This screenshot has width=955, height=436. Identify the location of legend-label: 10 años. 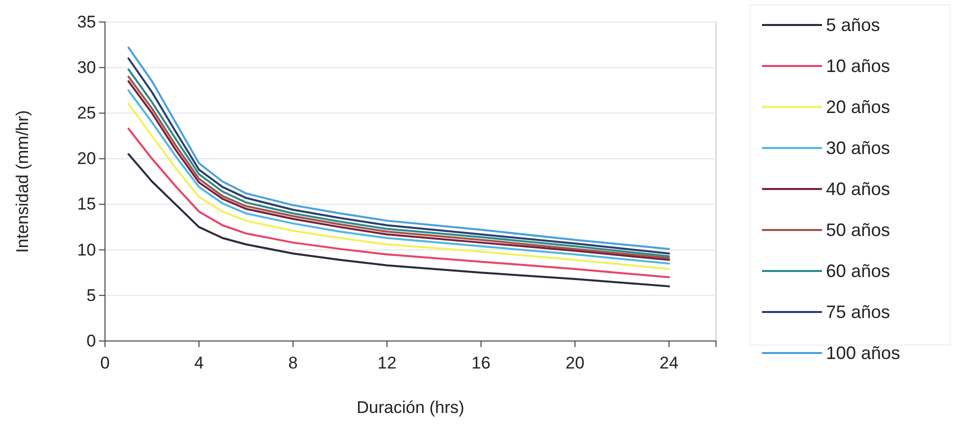
(858, 66).